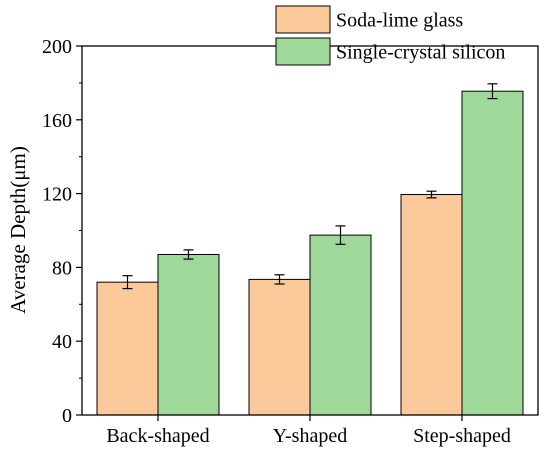  I want to click on legend-label-soda-lime-glass: Soda-lime glass, so click(399, 21).